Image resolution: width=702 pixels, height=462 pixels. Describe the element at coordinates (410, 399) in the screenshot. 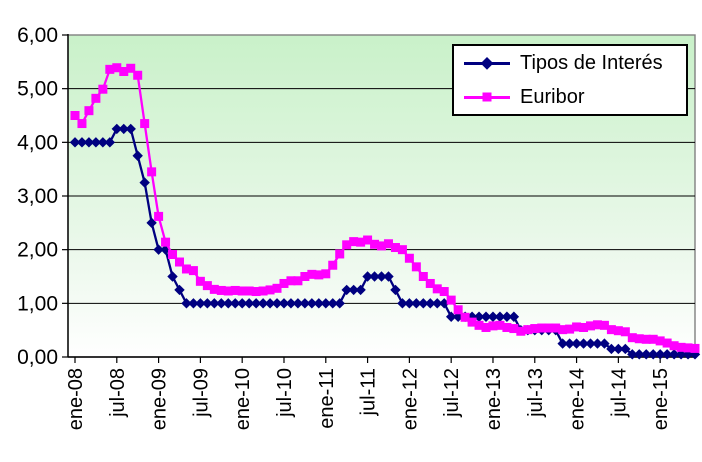

I see `x-tick-label: ene-12` at that location.